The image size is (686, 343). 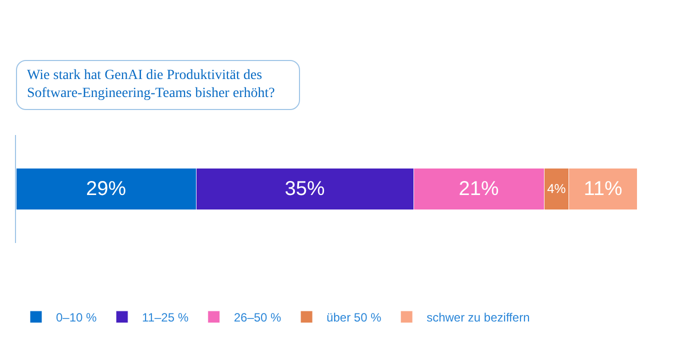 What do you see at coordinates (106, 189) in the screenshot?
I see `data-label: 29%` at bounding box center [106, 189].